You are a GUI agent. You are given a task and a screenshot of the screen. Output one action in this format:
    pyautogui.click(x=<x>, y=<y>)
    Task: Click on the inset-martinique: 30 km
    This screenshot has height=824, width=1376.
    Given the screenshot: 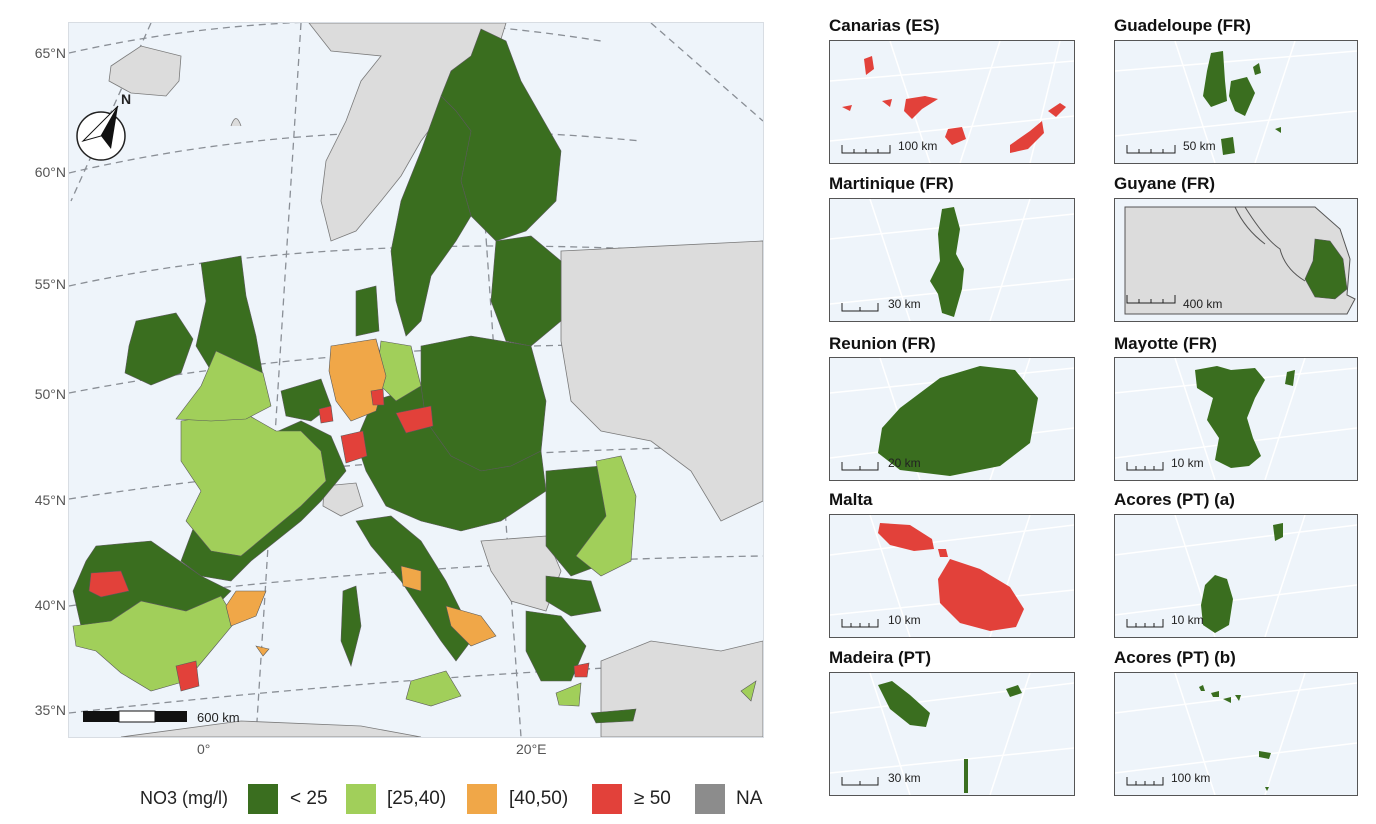 What is the action you would take?
    pyautogui.click(x=952, y=260)
    